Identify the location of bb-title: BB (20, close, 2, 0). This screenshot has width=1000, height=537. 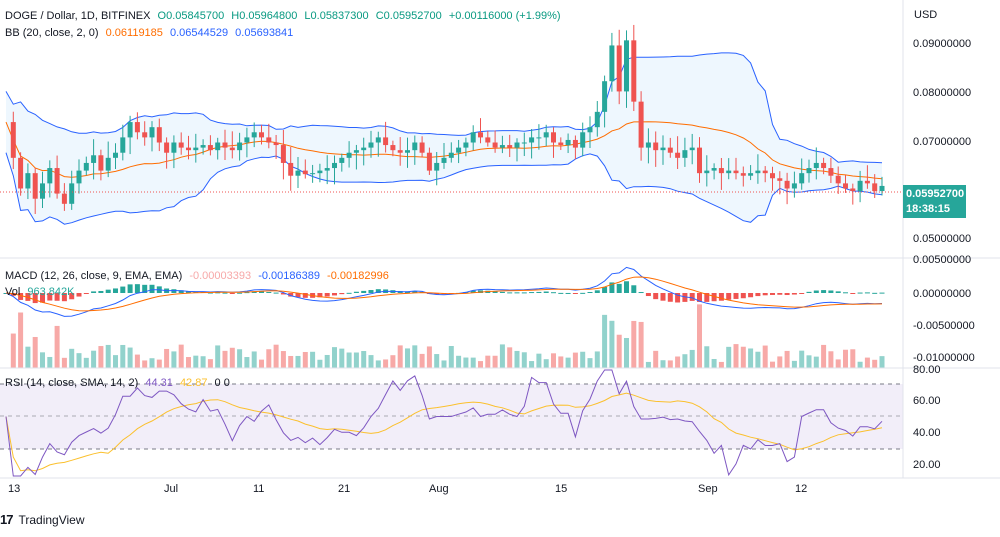
(52, 33).